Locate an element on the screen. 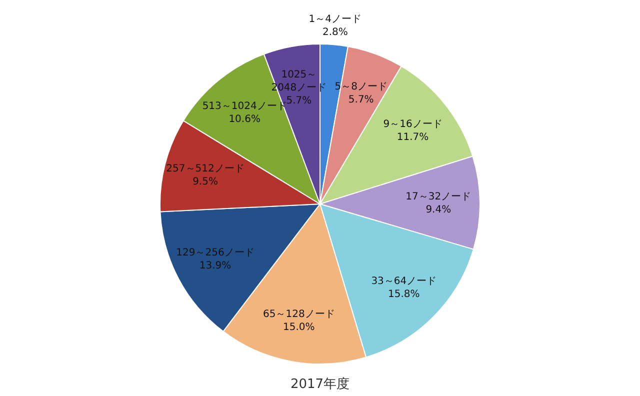 The image size is (640, 396). data-label: 15.8% is located at coordinates (404, 294).